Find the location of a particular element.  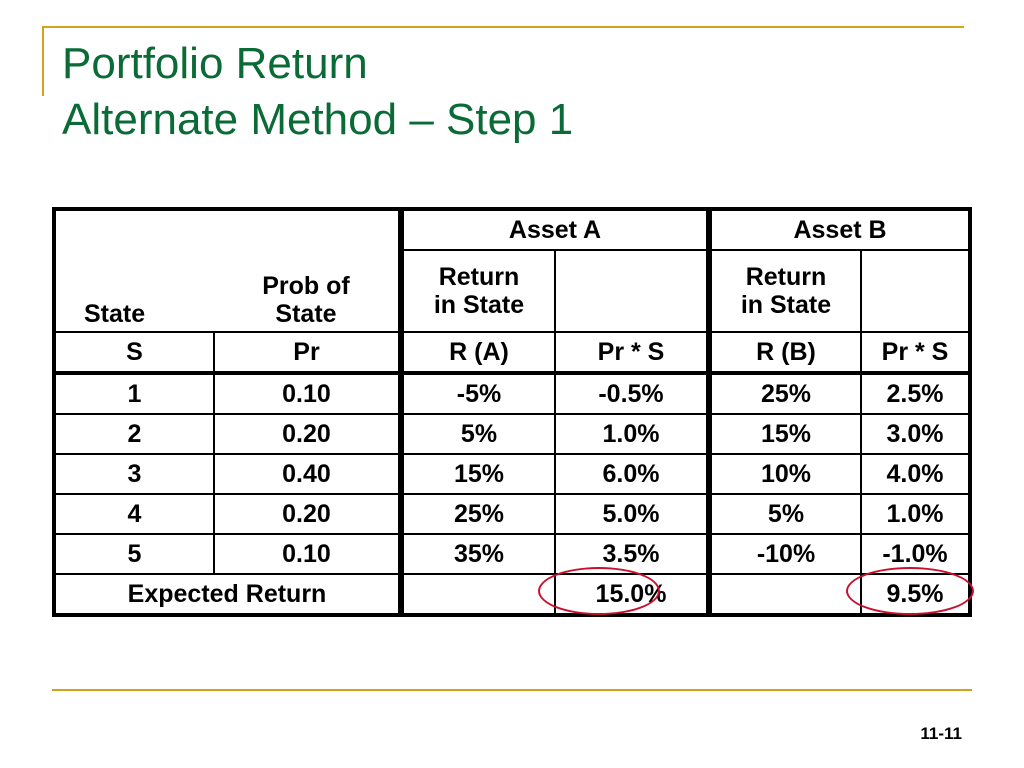

return-b-label-line-2: in State is located at coordinates (786, 305).